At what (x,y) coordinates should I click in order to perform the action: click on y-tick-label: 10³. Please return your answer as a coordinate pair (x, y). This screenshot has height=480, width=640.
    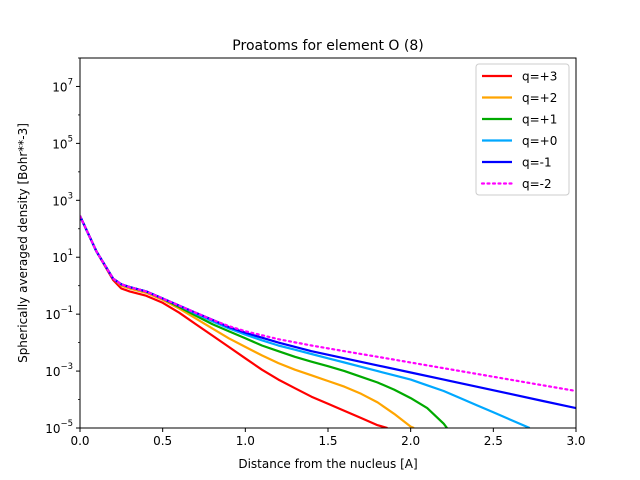
    Looking at the image, I should click on (62, 199).